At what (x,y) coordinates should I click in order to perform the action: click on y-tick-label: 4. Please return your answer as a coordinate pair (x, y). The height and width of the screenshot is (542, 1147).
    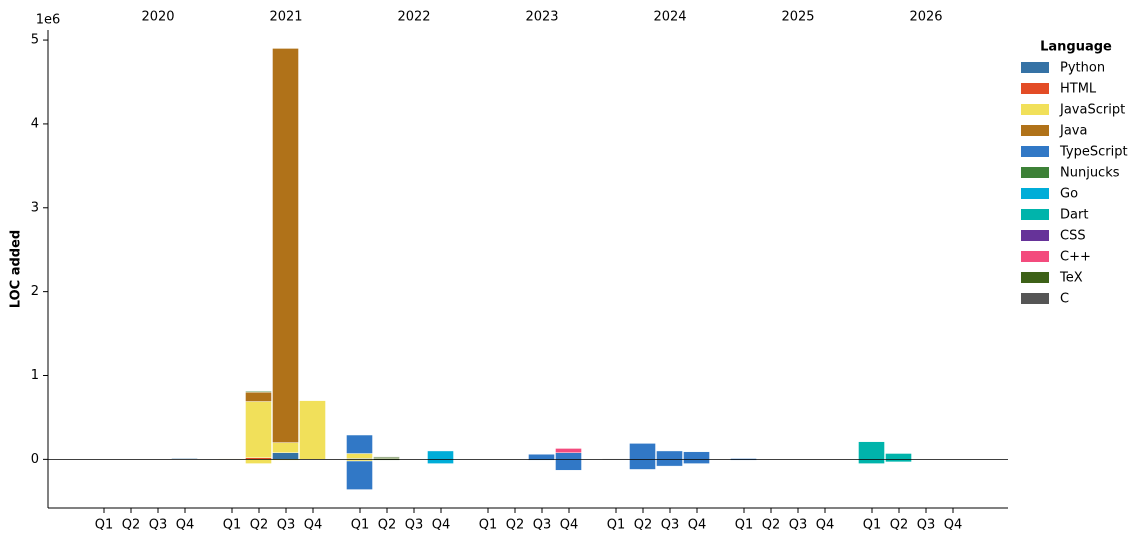
    Looking at the image, I should click on (35, 123).